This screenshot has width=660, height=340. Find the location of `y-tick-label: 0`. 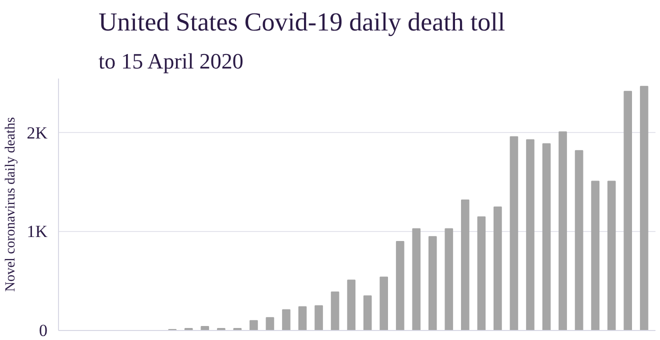

y-tick-label: 0 is located at coordinates (43, 330).